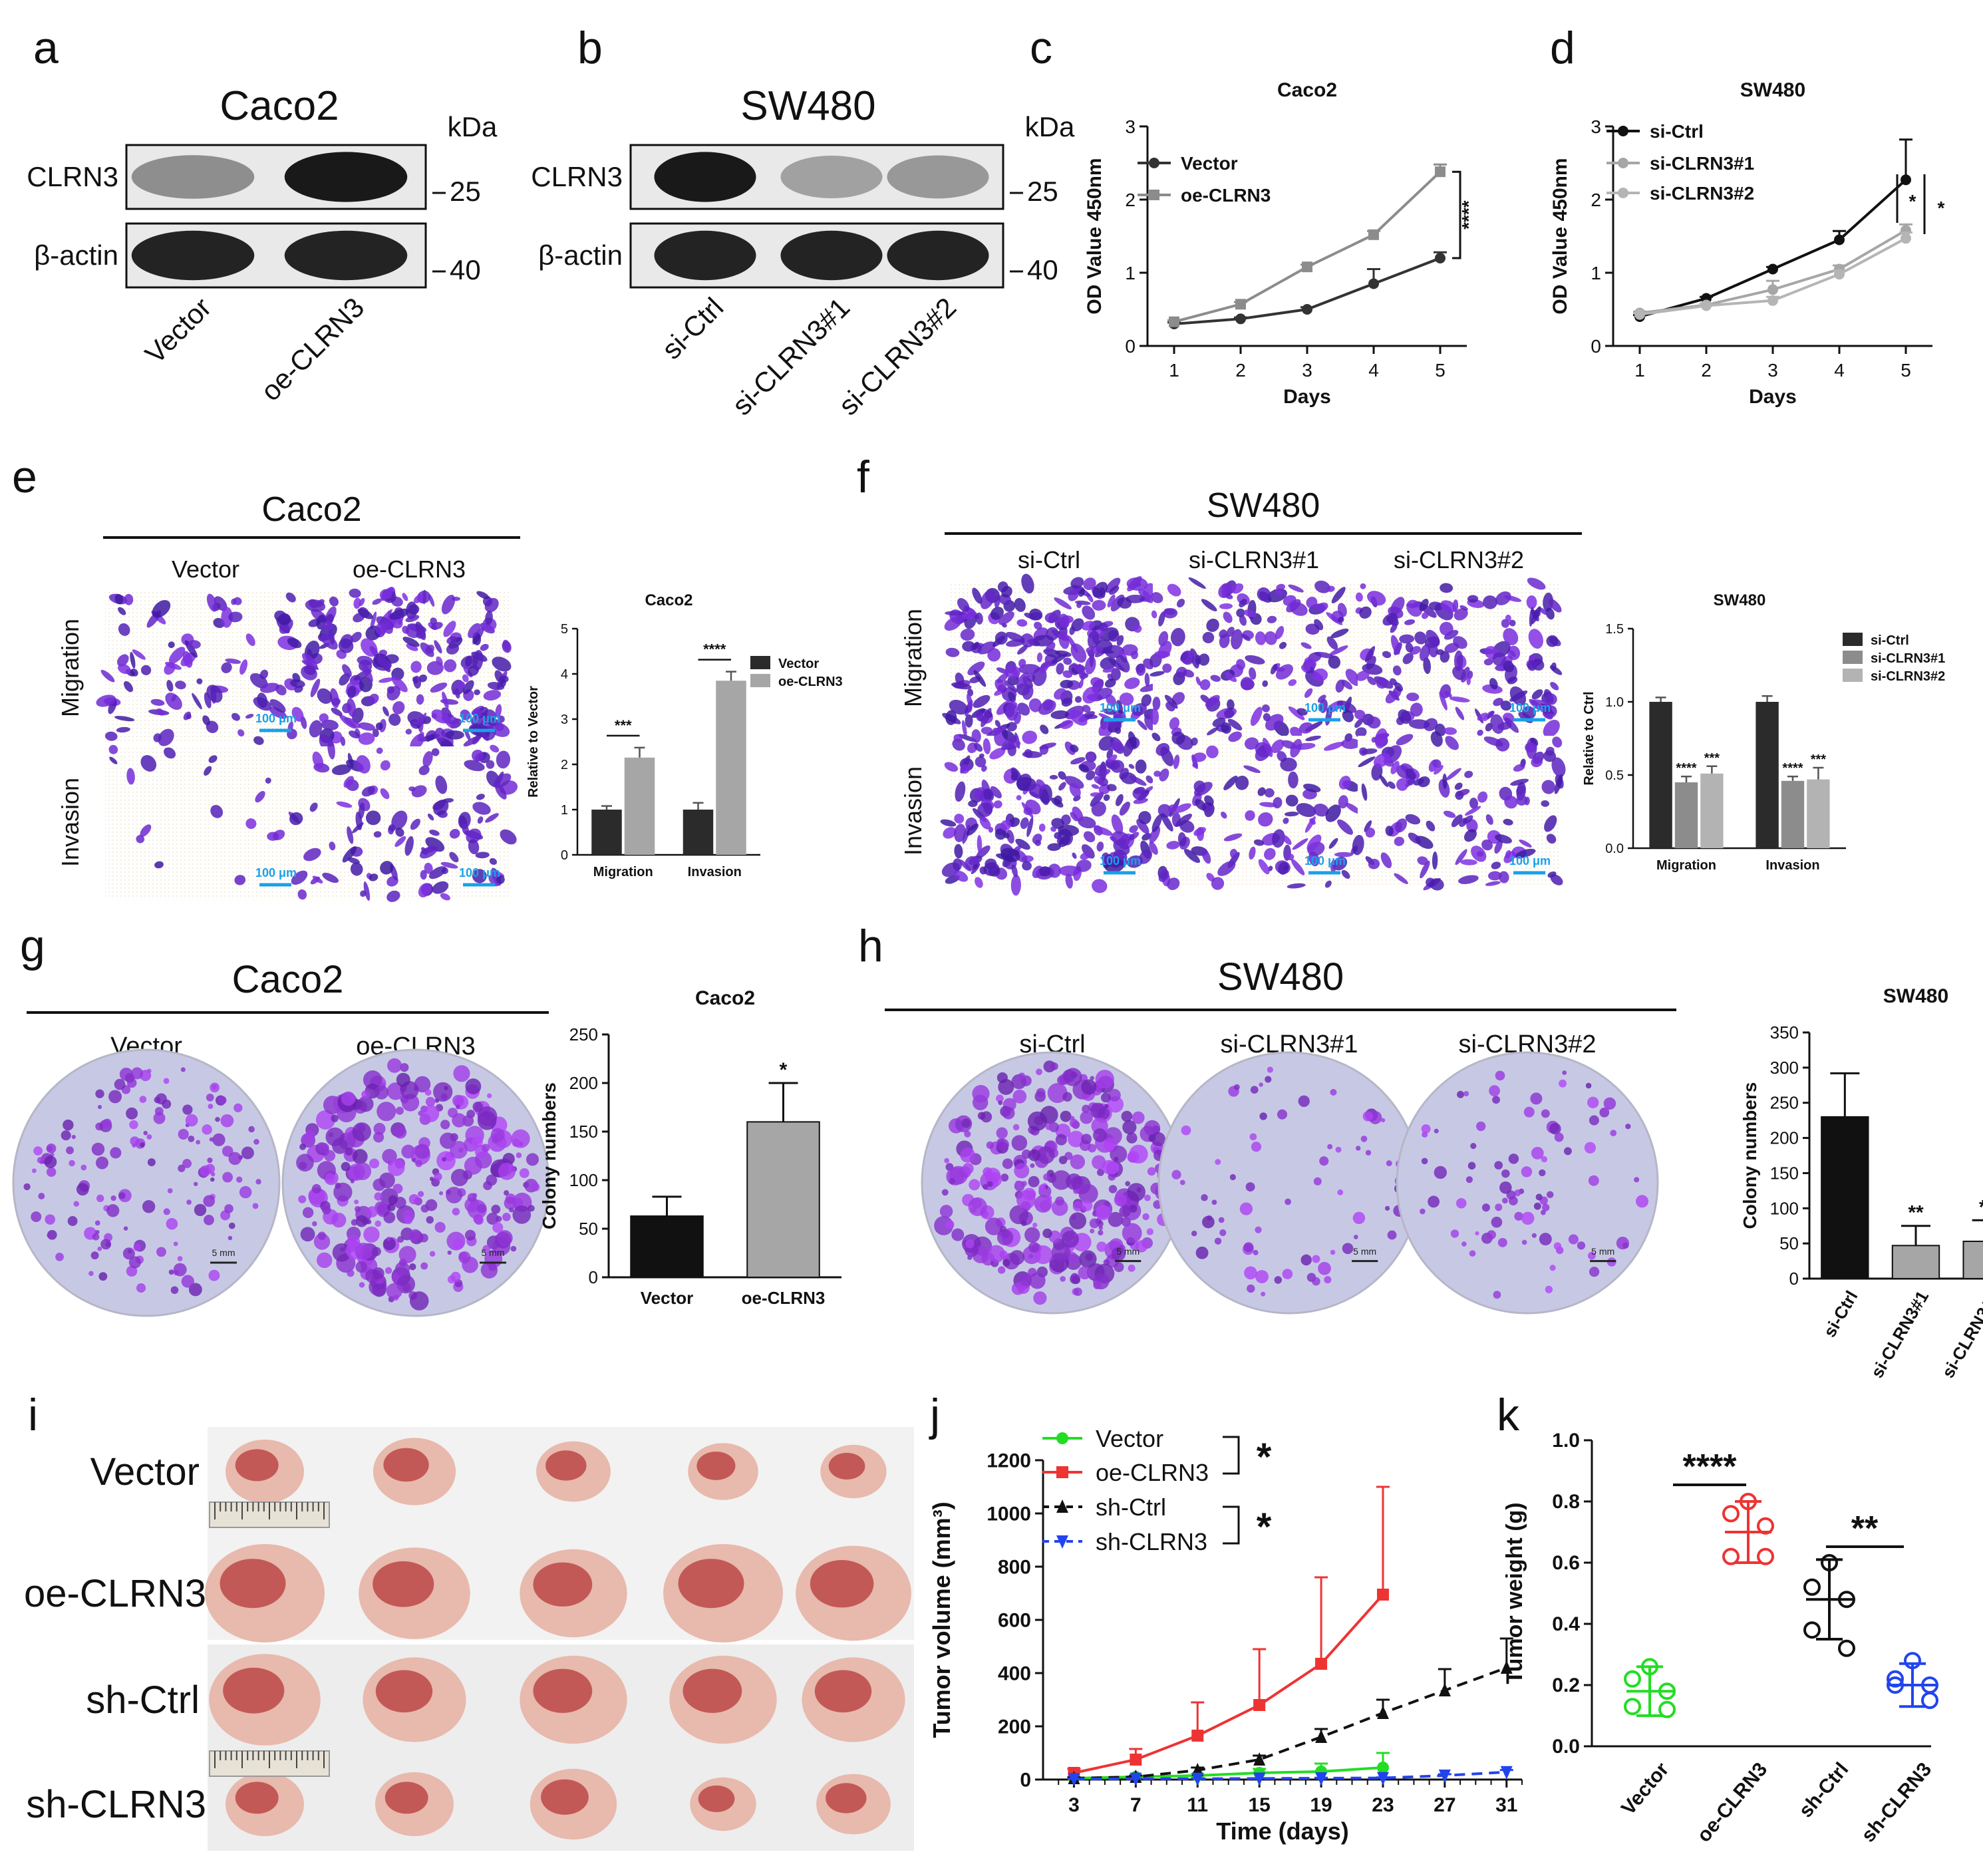  I want to click on column-label: si-Ctrl, so click(1049, 559).